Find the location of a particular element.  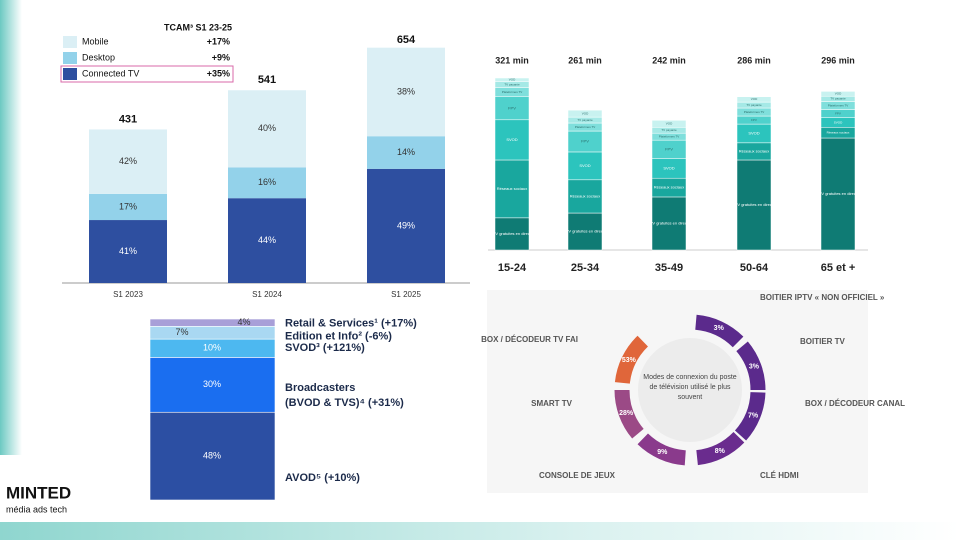

legend-label: Connected TV is located at coordinates (110, 73).